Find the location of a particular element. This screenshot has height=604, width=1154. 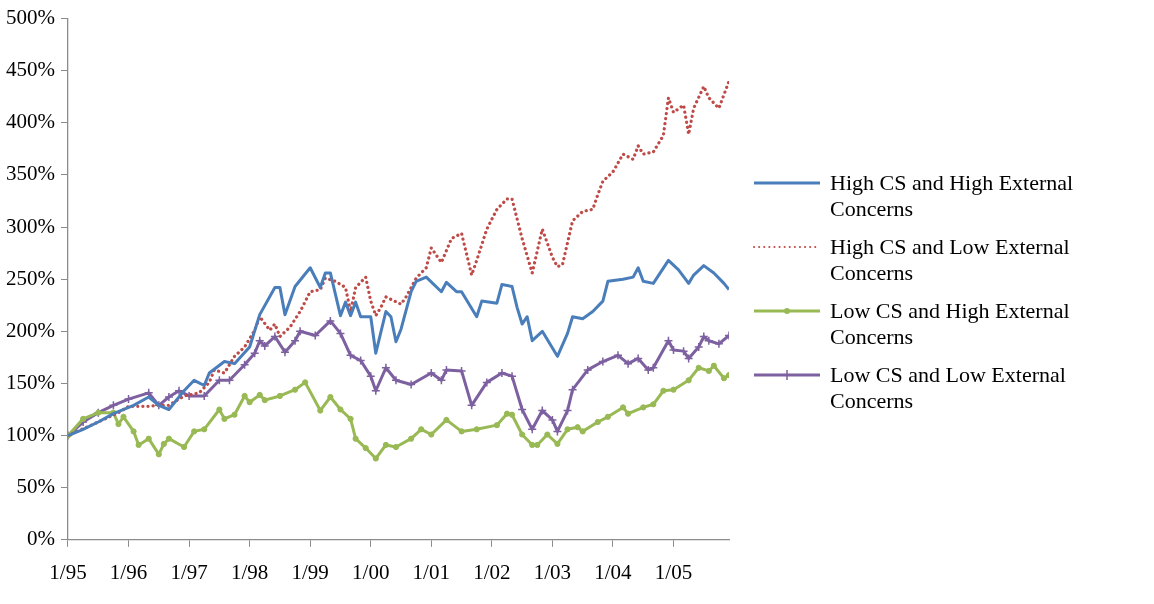

x-tick-label: 1/03 is located at coordinates (552, 571).